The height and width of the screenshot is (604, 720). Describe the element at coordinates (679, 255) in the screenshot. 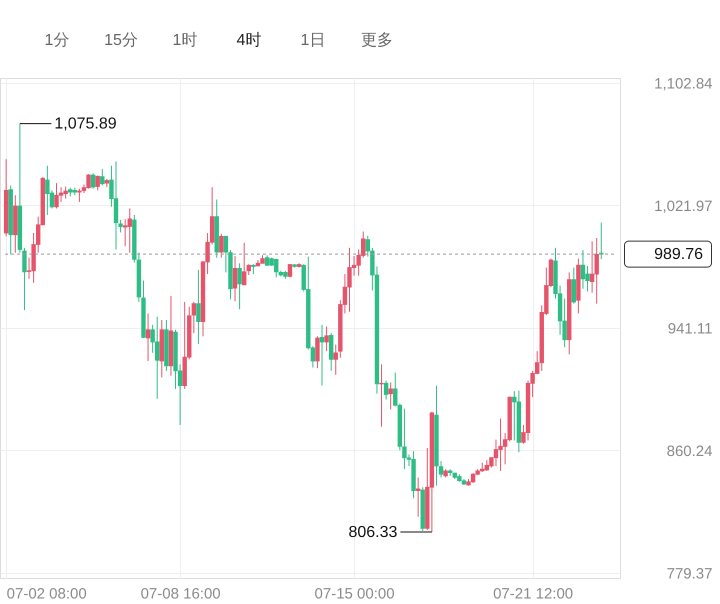

I see `ref-line-label: 989.76` at that location.